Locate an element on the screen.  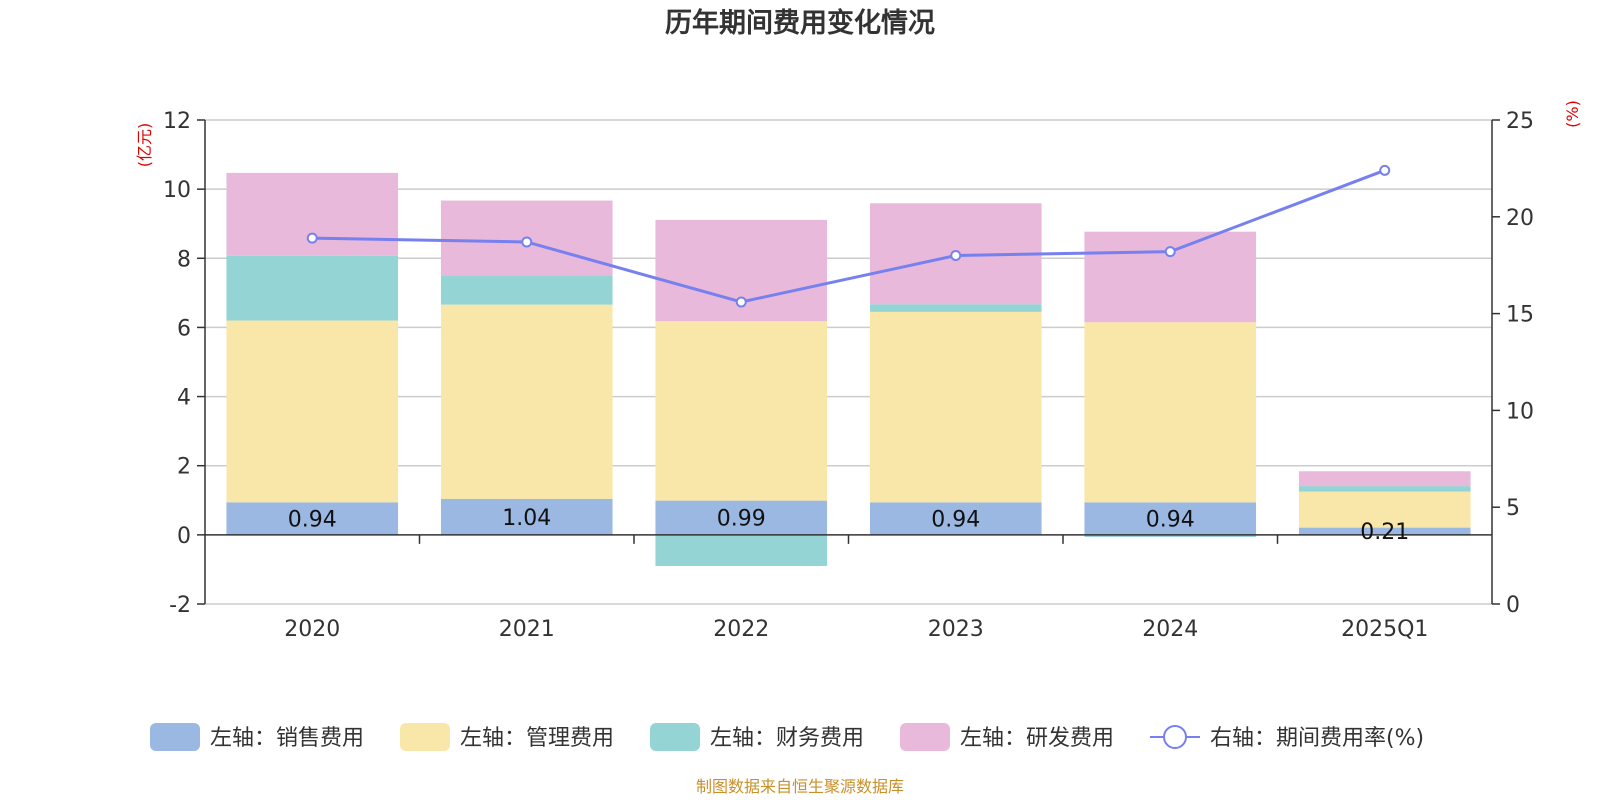
legend-label: 左轴：研发费用 is located at coordinates (1037, 738).